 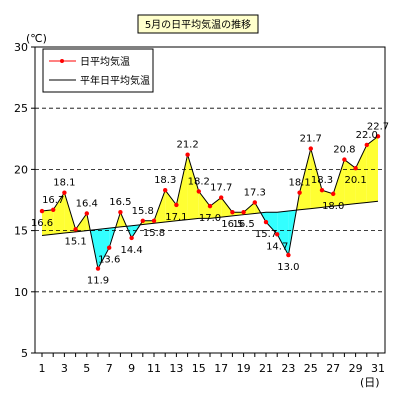 What do you see at coordinates (378, 126) in the screenshot?
I see `data-label: 22.7` at bounding box center [378, 126].